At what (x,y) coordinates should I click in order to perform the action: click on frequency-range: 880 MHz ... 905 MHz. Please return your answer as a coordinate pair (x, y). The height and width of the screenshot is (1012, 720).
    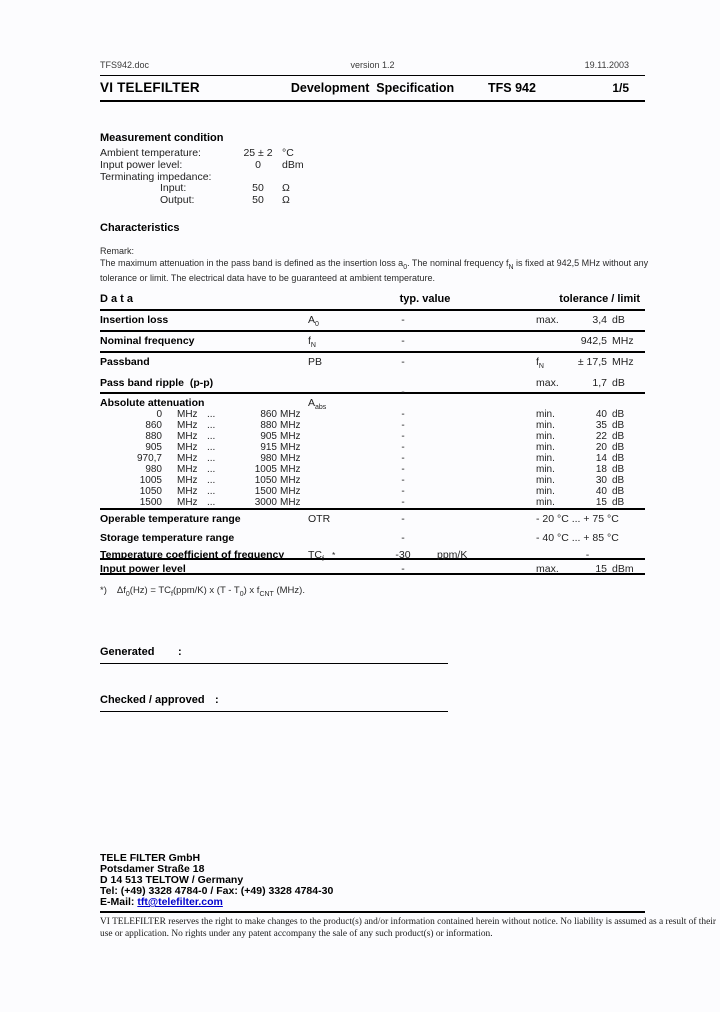
    Looking at the image, I should click on (235, 436).